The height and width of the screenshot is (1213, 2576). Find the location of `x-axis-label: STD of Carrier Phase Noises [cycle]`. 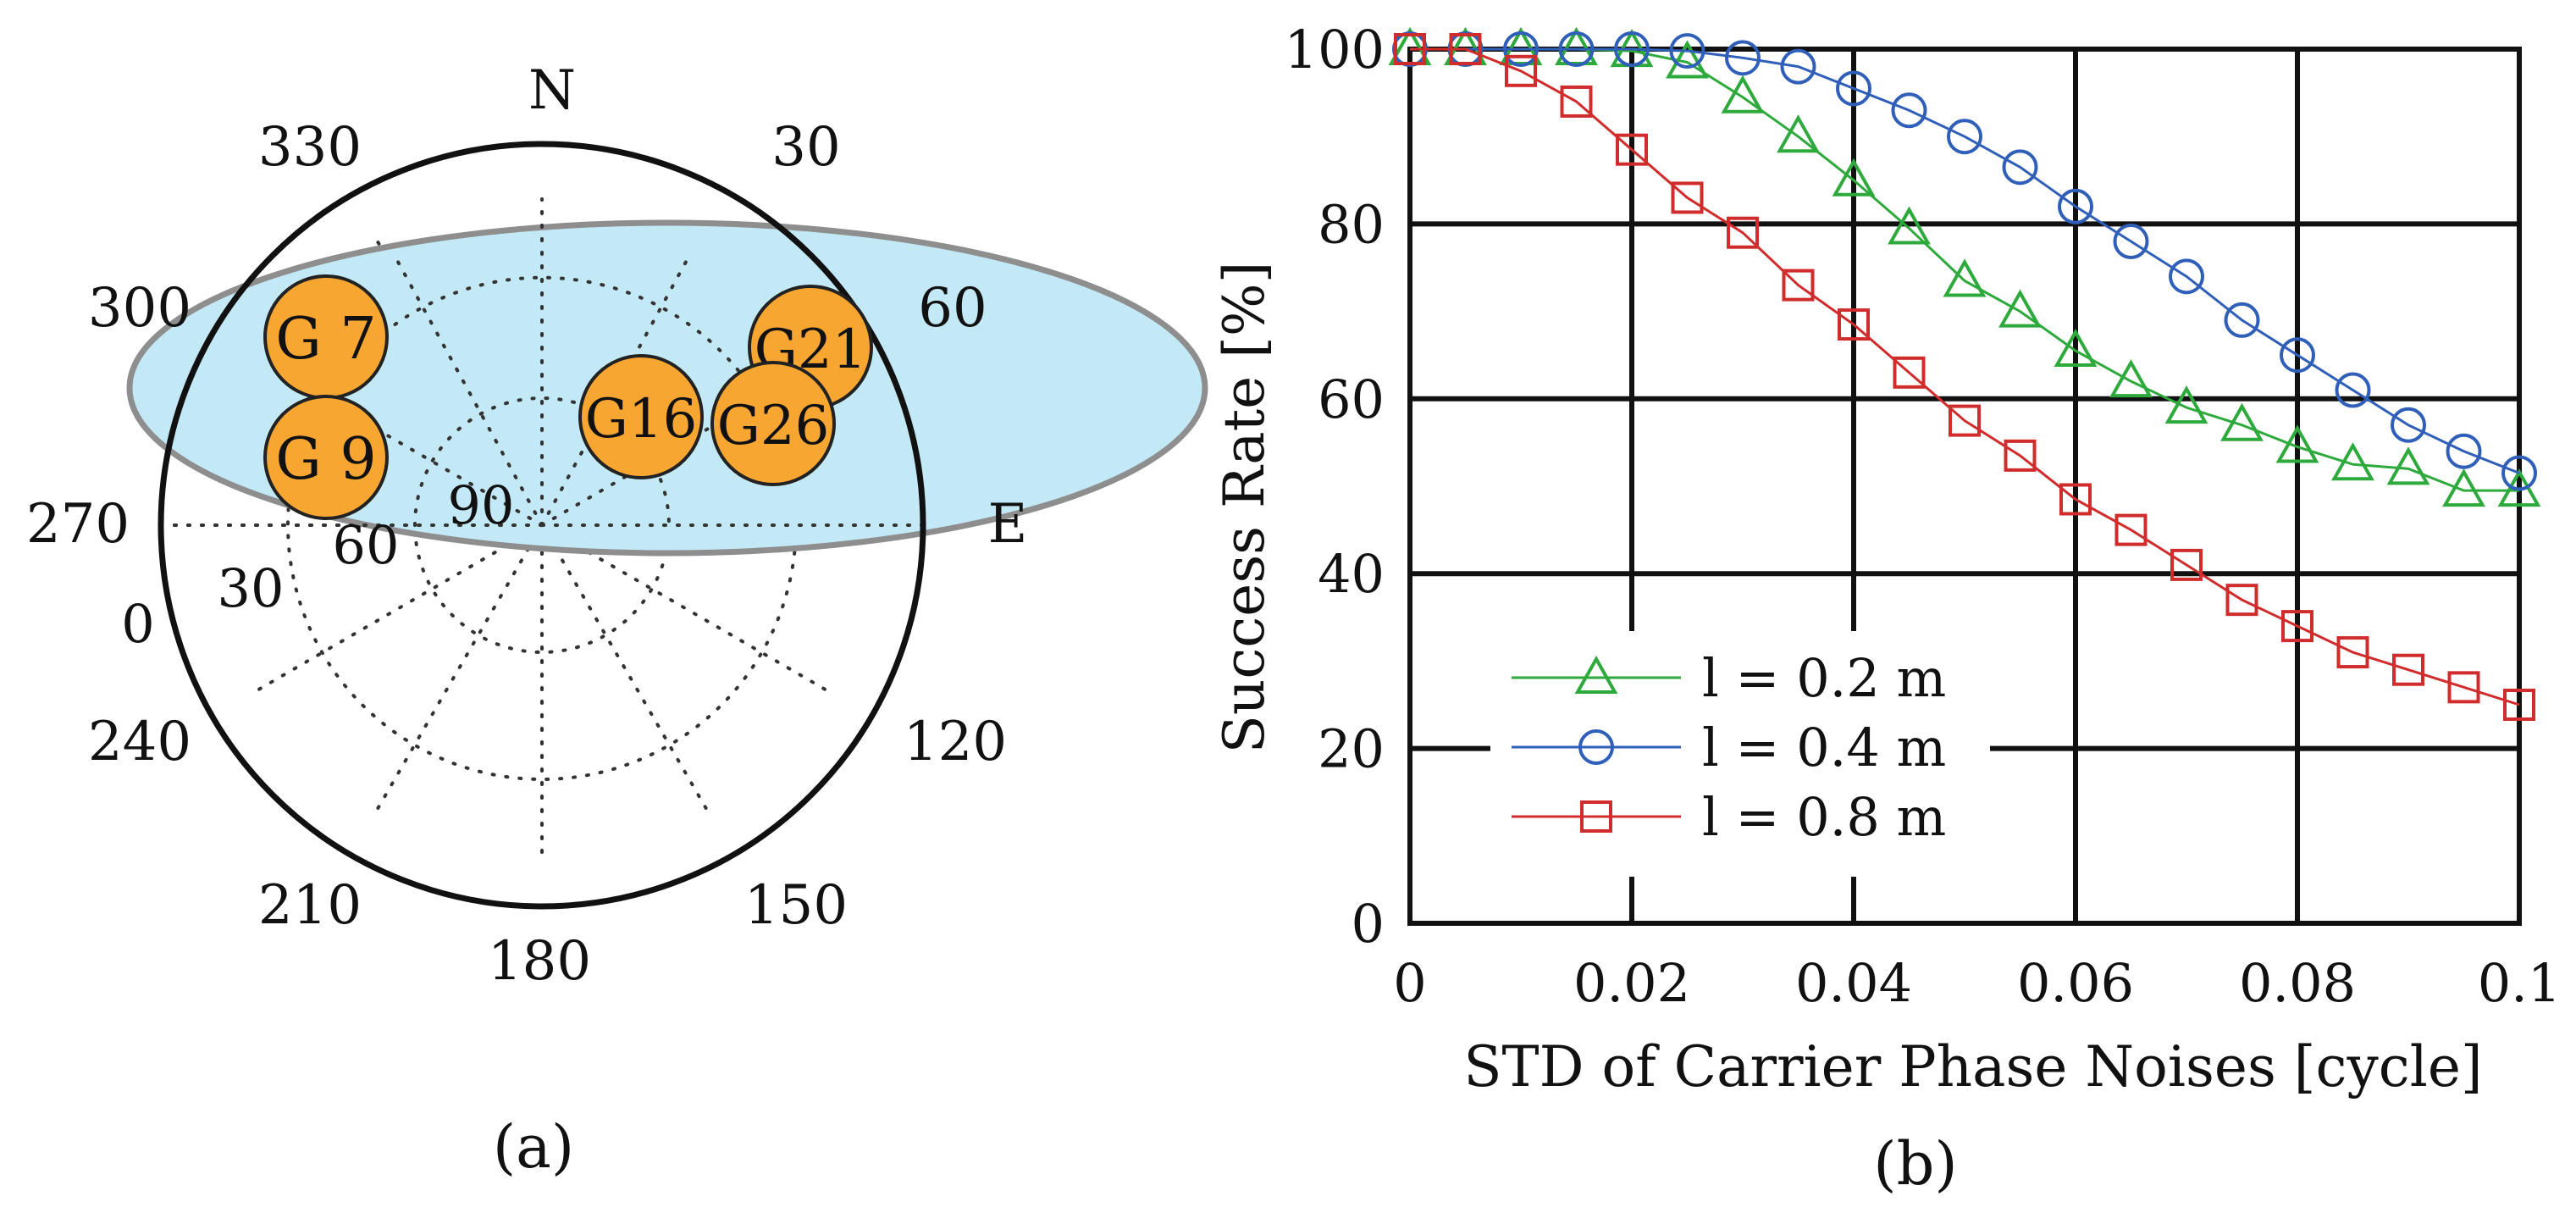

x-axis-label: STD of Carrier Phase Noises [cycle] is located at coordinates (1973, 1066).